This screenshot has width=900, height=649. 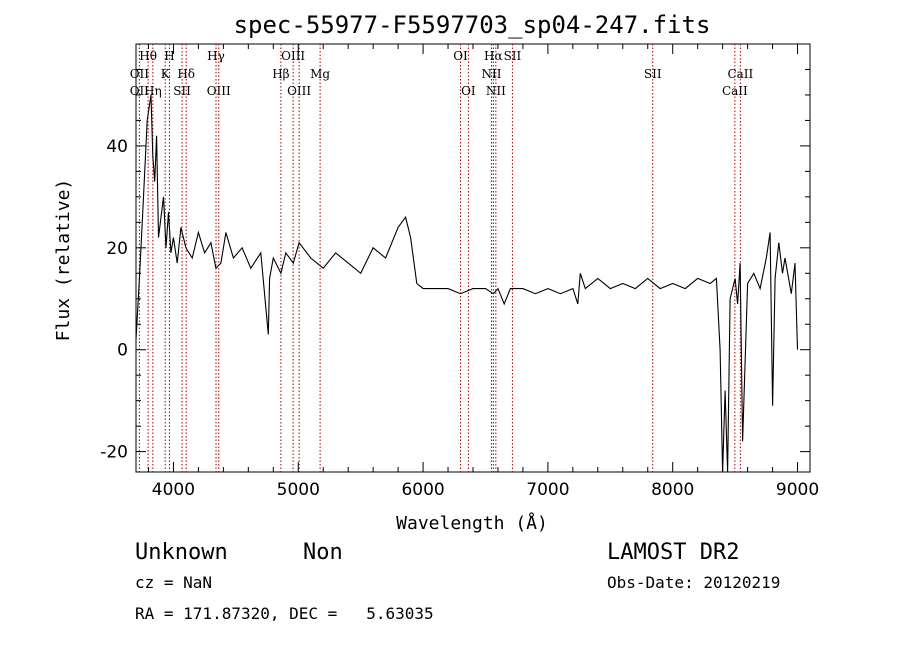 What do you see at coordinates (117, 249) in the screenshot?
I see `y-tick-label: 20` at bounding box center [117, 249].